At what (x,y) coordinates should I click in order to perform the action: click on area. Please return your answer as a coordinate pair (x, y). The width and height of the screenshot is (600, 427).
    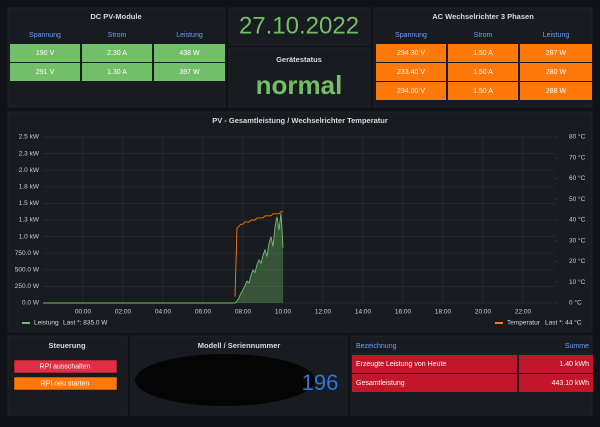
    Looking at the image, I should click on (163, 258).